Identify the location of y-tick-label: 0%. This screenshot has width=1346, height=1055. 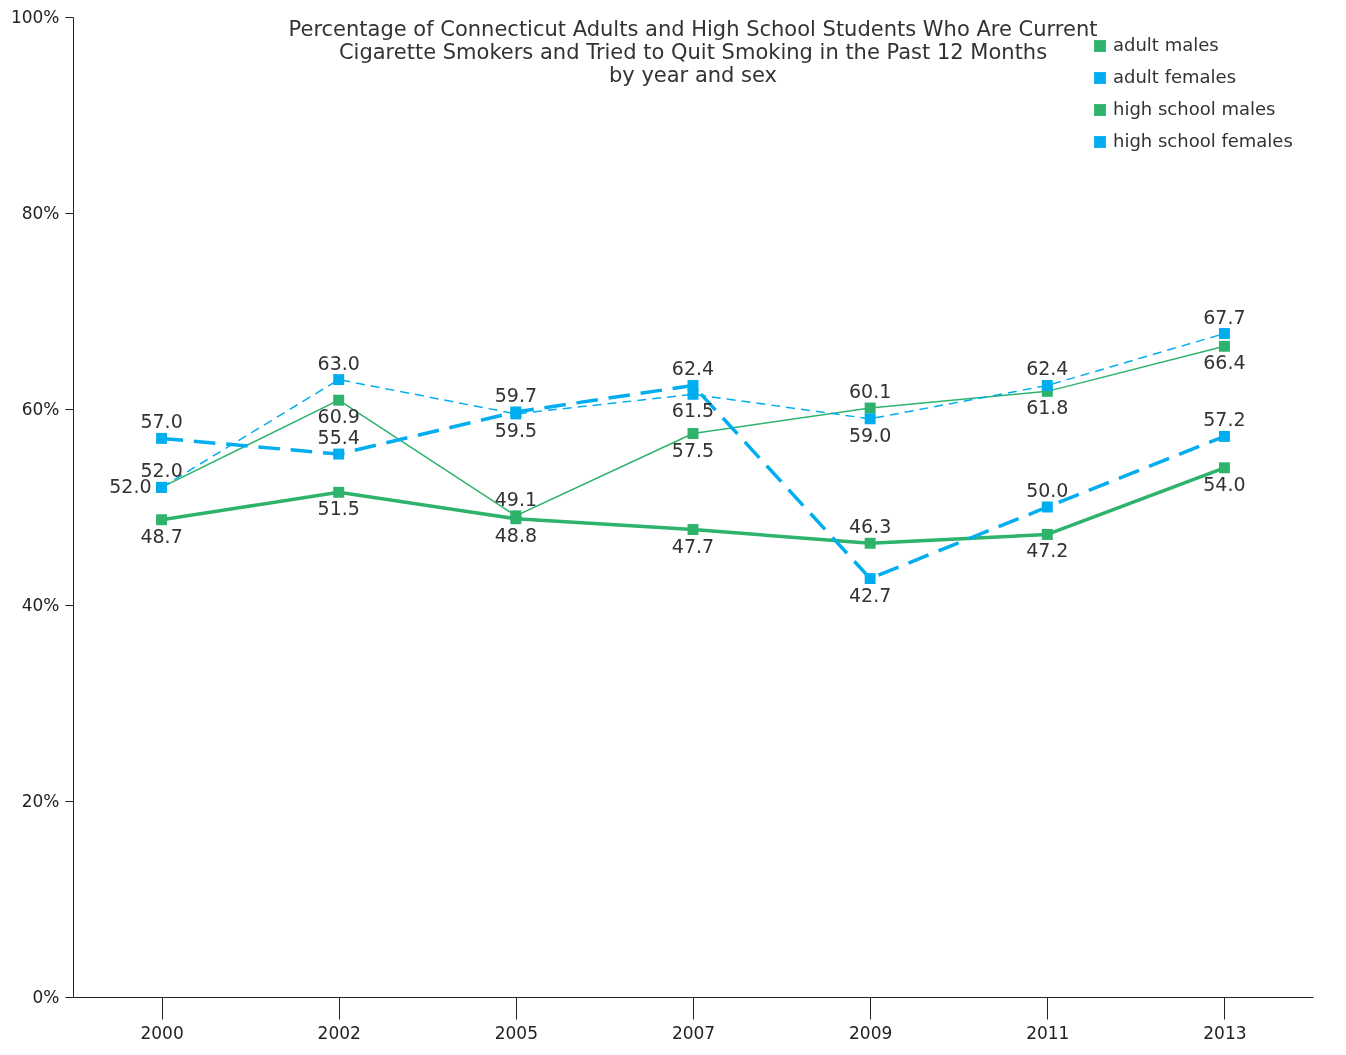
(46, 996).